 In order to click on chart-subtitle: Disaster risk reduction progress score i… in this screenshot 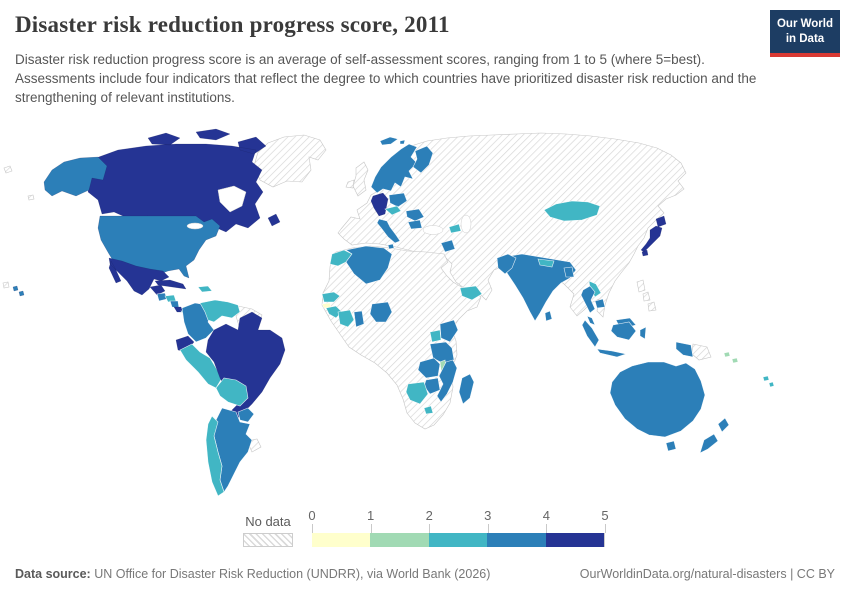, I will do `click(386, 79)`.